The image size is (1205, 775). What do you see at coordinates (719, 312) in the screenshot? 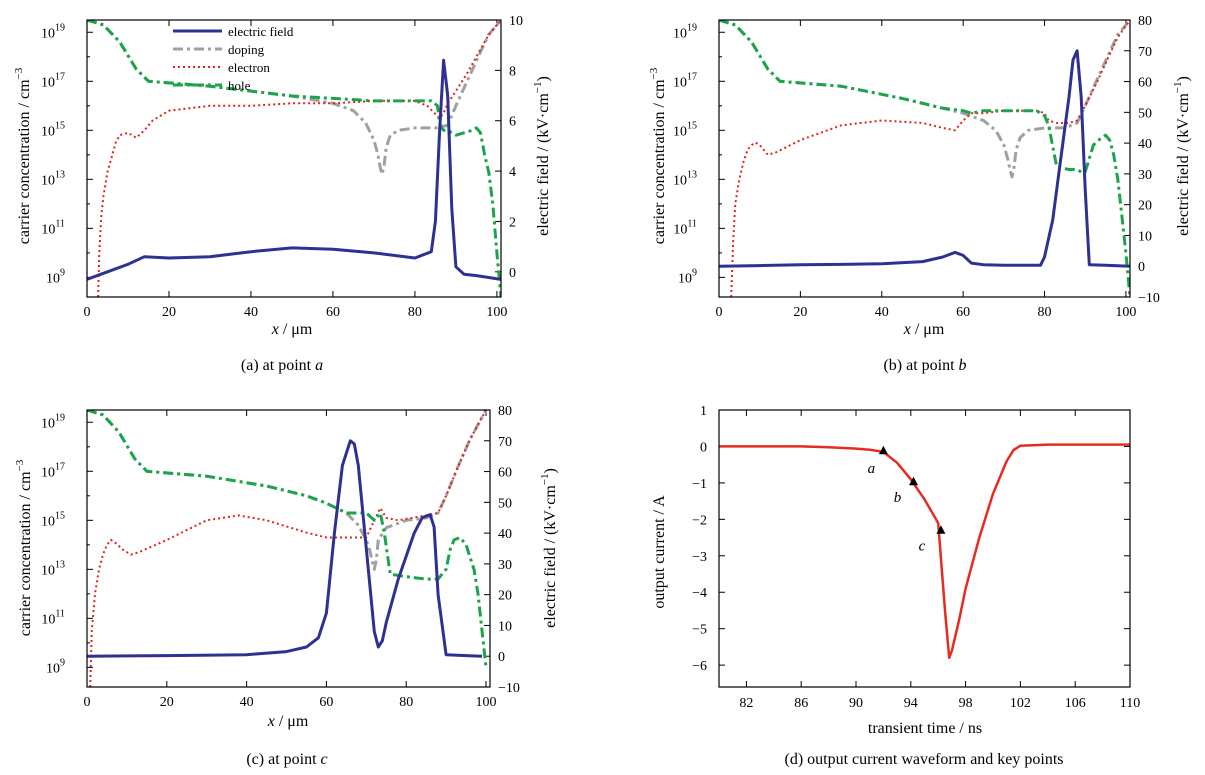
I see `x-tick-label-b: 0` at bounding box center [719, 312].